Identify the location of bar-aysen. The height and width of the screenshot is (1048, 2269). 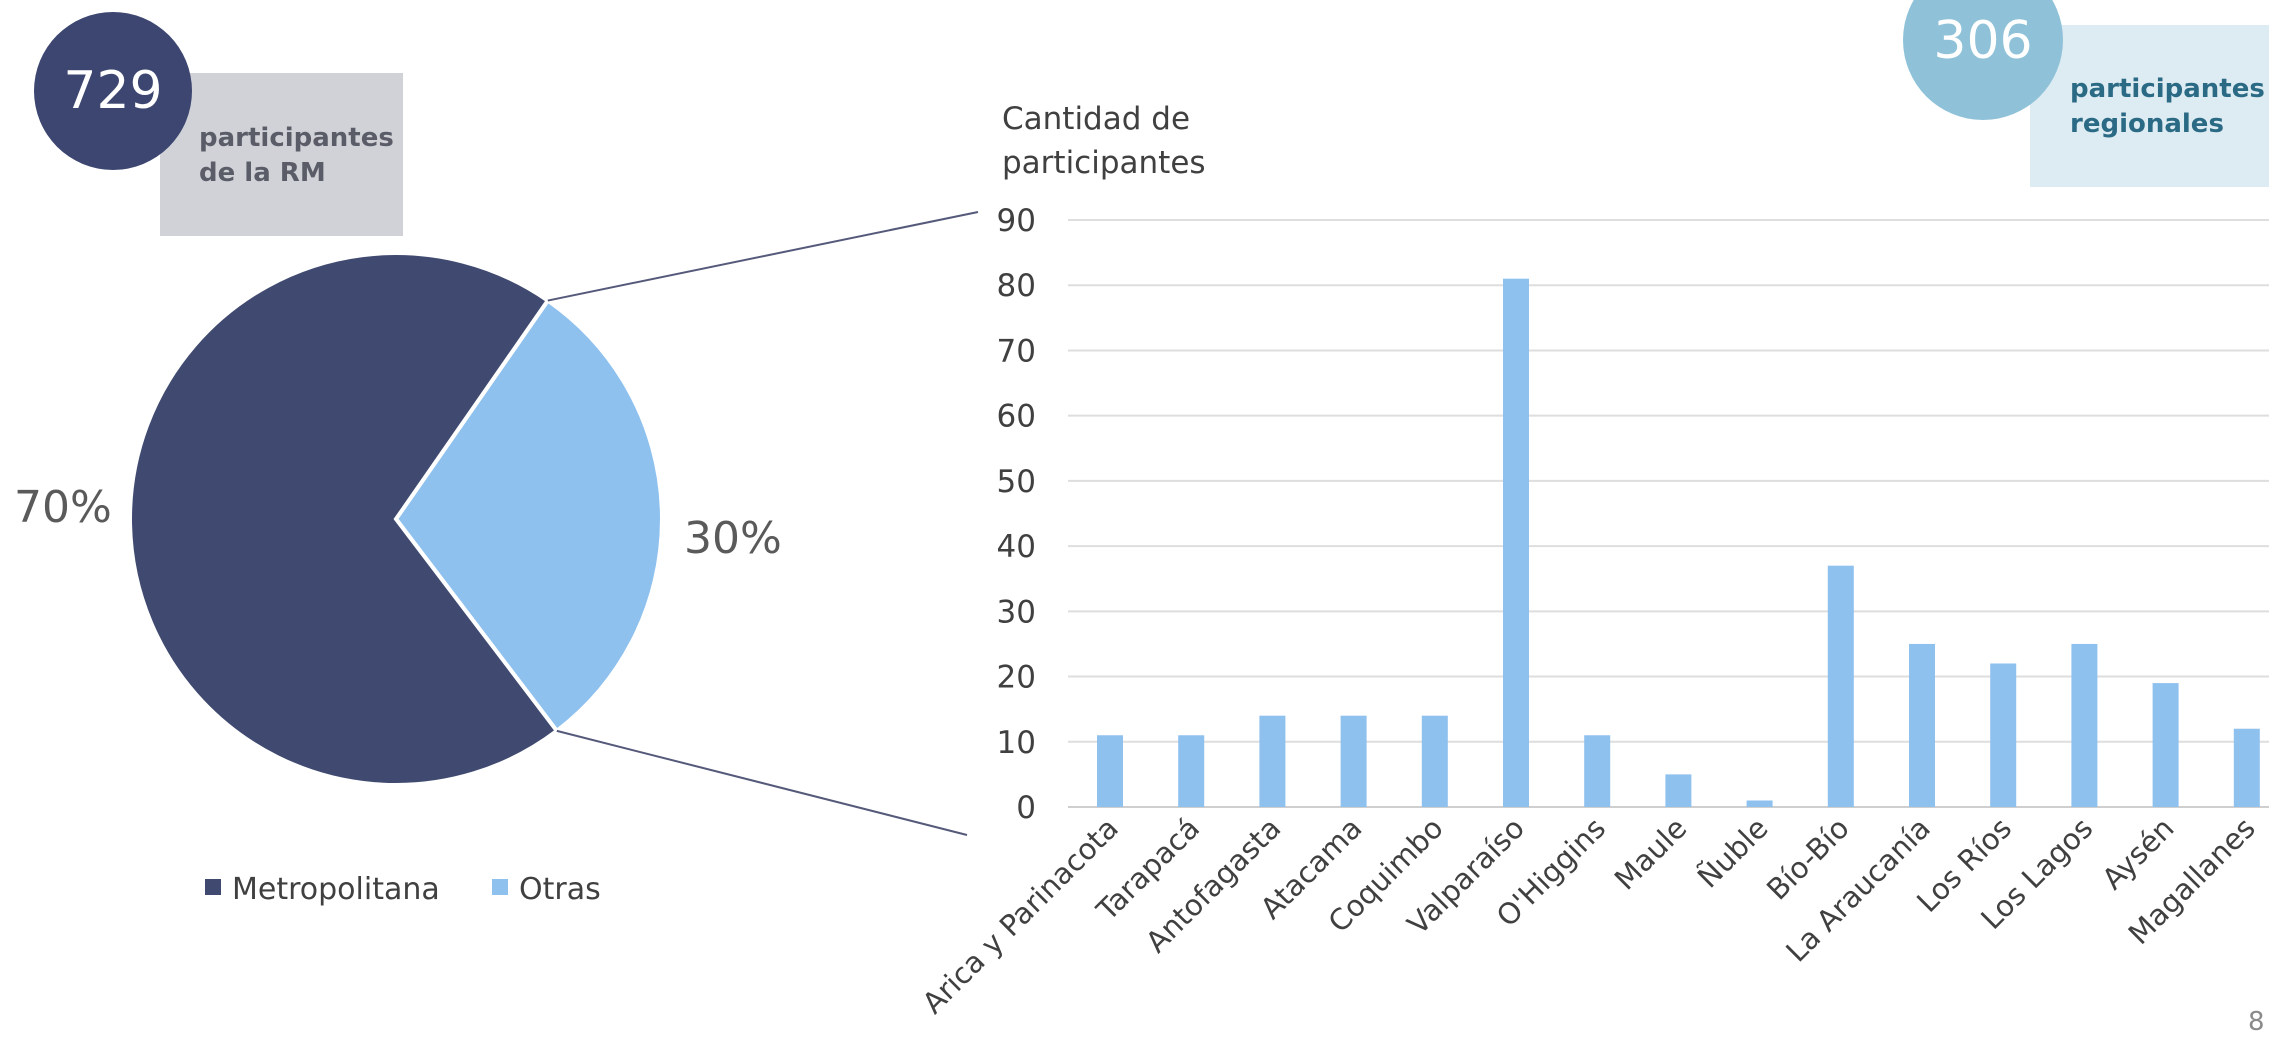
(2165, 745).